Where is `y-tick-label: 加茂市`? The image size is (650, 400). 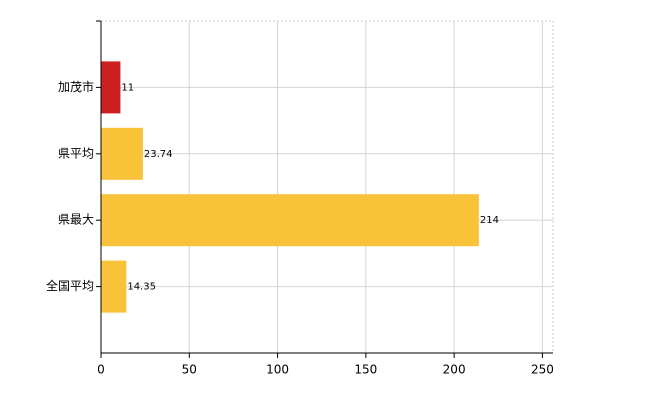
y-tick-label: 加茂市 is located at coordinates (76, 86).